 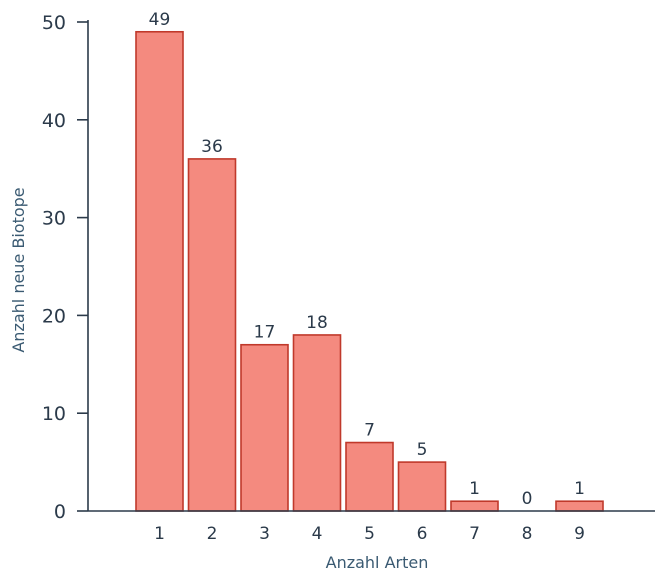 What do you see at coordinates (54, 414) in the screenshot?
I see `y-tick-label: 10` at bounding box center [54, 414].